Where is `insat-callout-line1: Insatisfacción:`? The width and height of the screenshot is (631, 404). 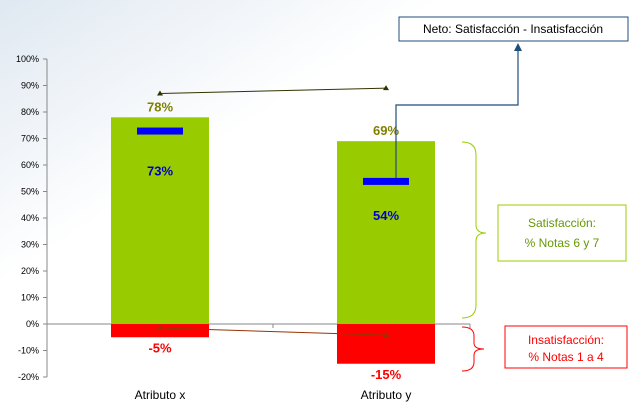 insat-callout-line1: Insatisfacción: is located at coordinates (566, 340).